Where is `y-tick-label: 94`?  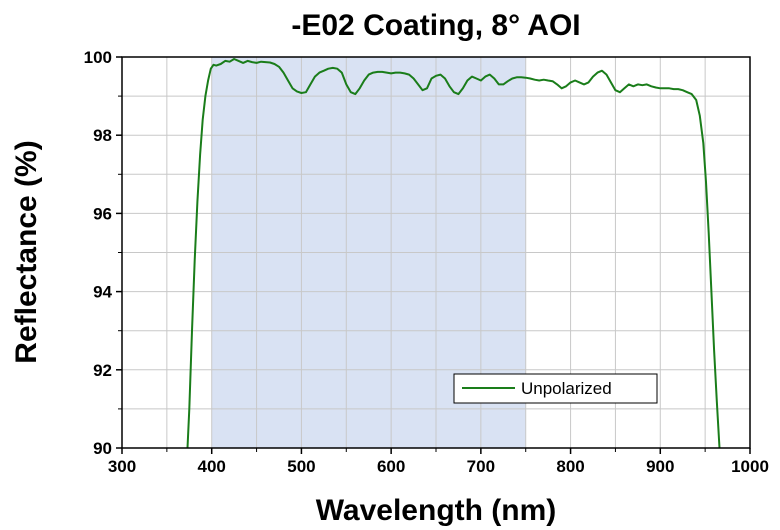
y-tick-label: 94 is located at coordinates (102, 292).